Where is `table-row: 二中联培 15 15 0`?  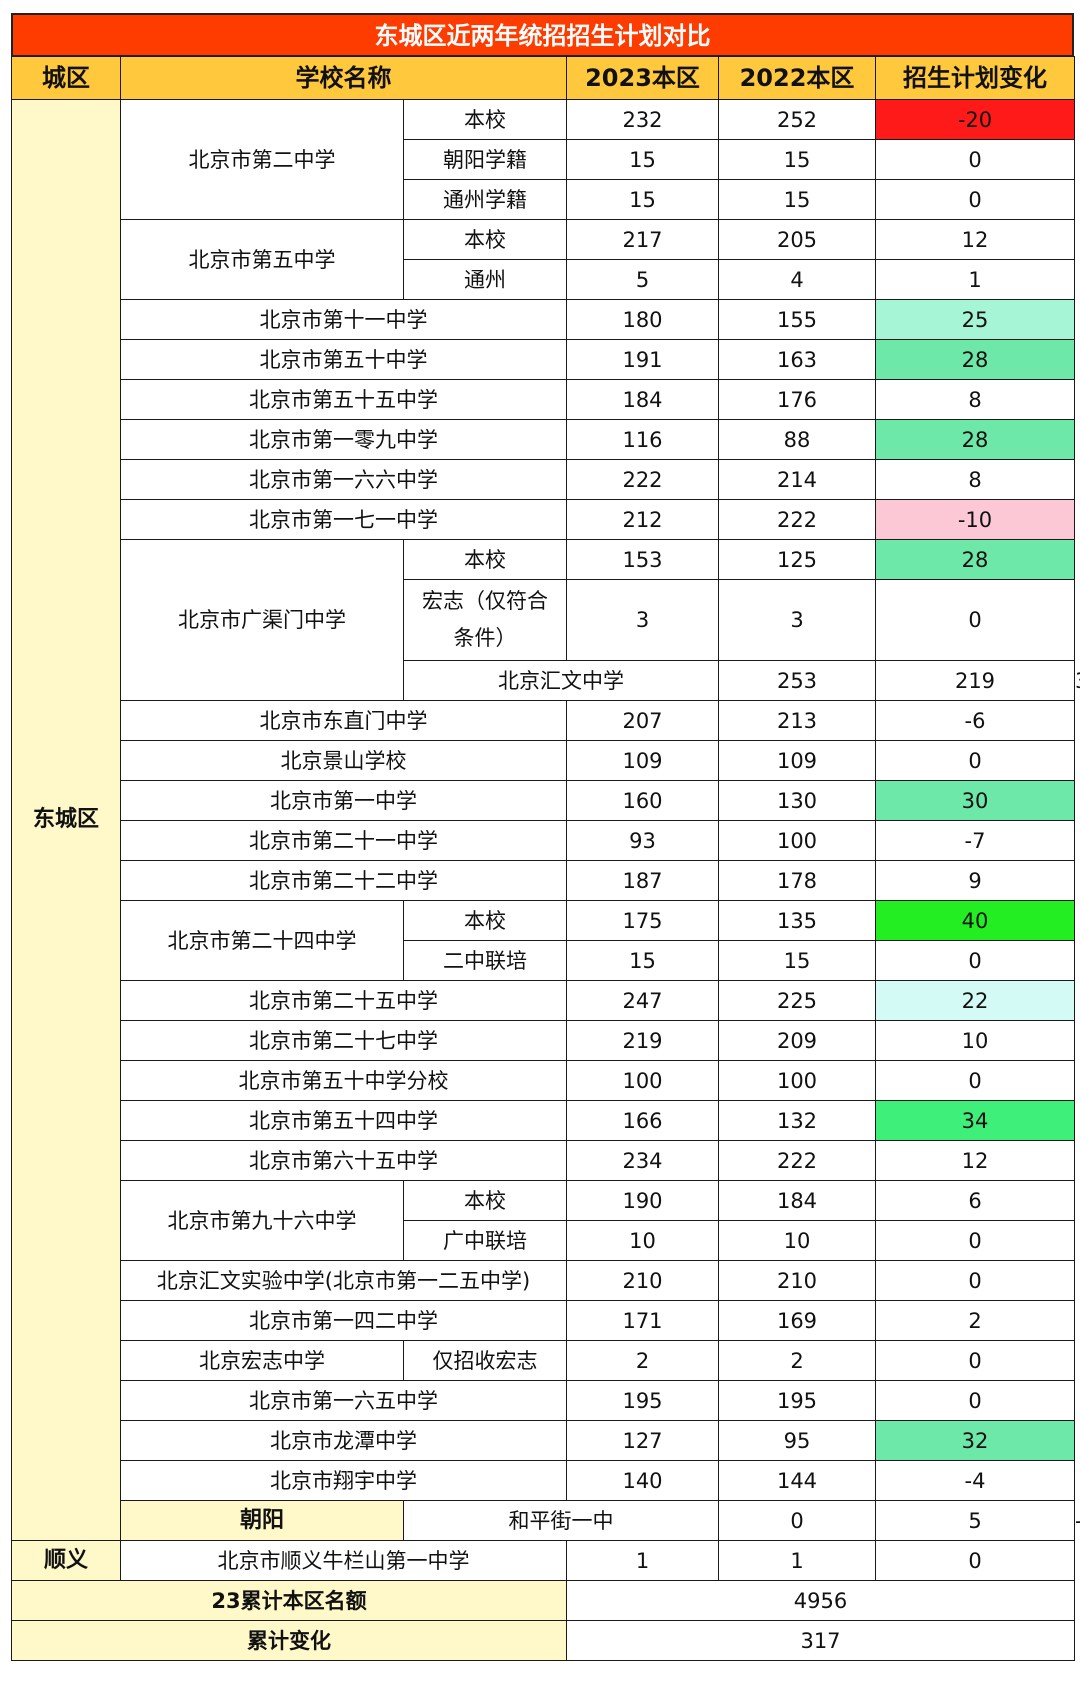
table-row: 二中联培 15 15 0 is located at coordinates (543, 960).